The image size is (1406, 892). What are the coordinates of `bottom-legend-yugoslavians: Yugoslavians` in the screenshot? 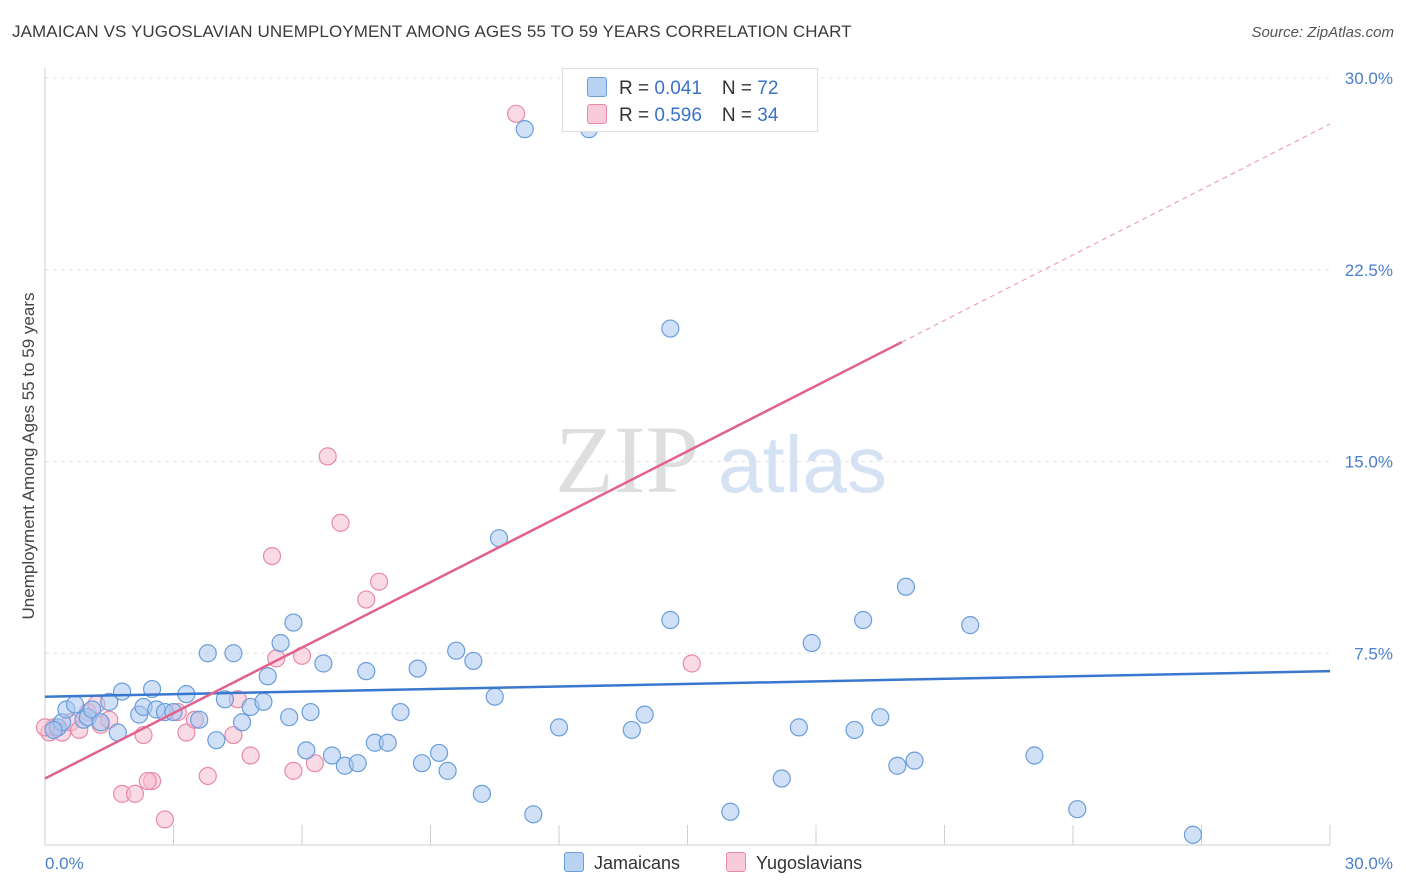 It's located at (794, 863).